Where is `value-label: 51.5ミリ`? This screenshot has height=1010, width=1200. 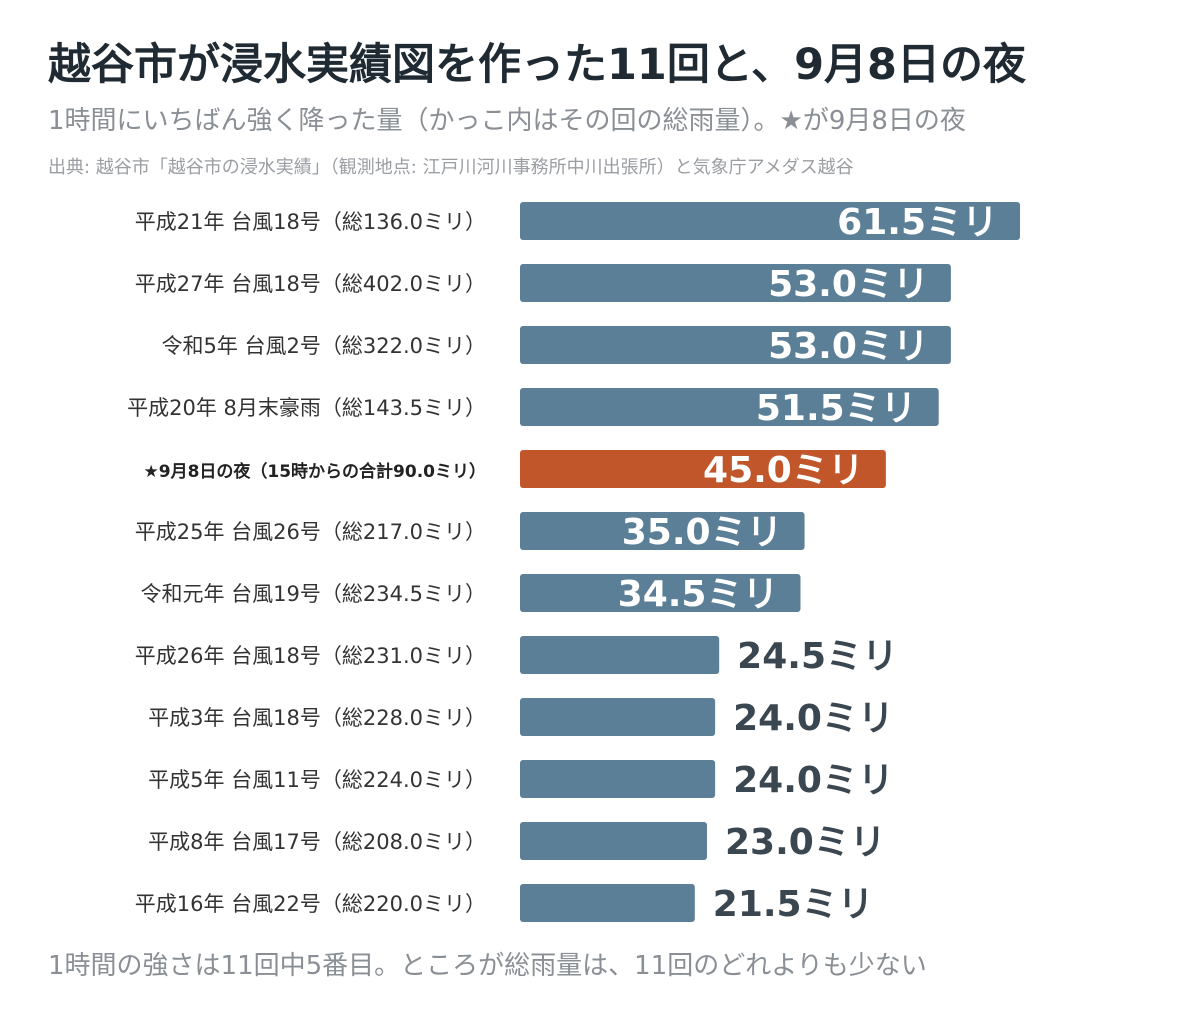
value-label: 51.5ミリ is located at coordinates (836, 408).